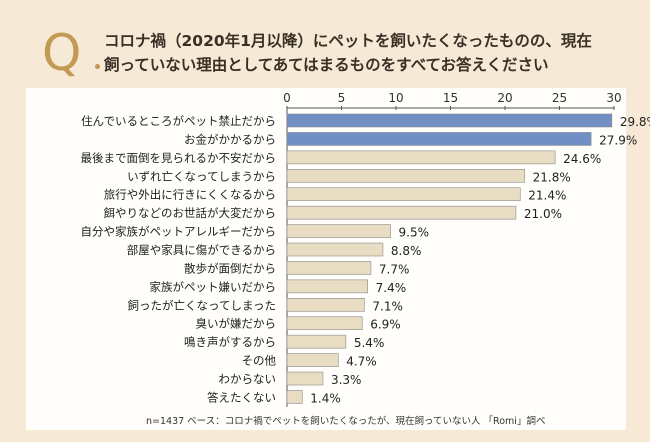 This screenshot has height=442, width=650. I want to click on category-label: わからない, so click(248, 379).